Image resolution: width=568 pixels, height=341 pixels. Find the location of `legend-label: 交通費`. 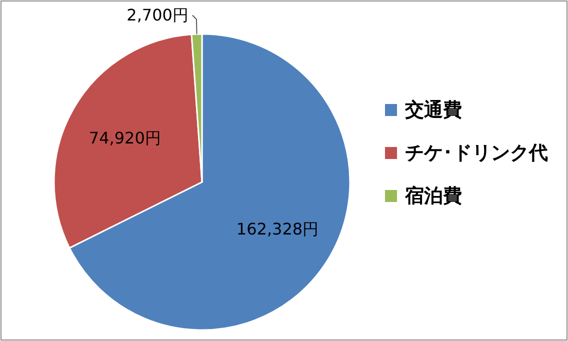

legend-label: 交通費 is located at coordinates (433, 110).